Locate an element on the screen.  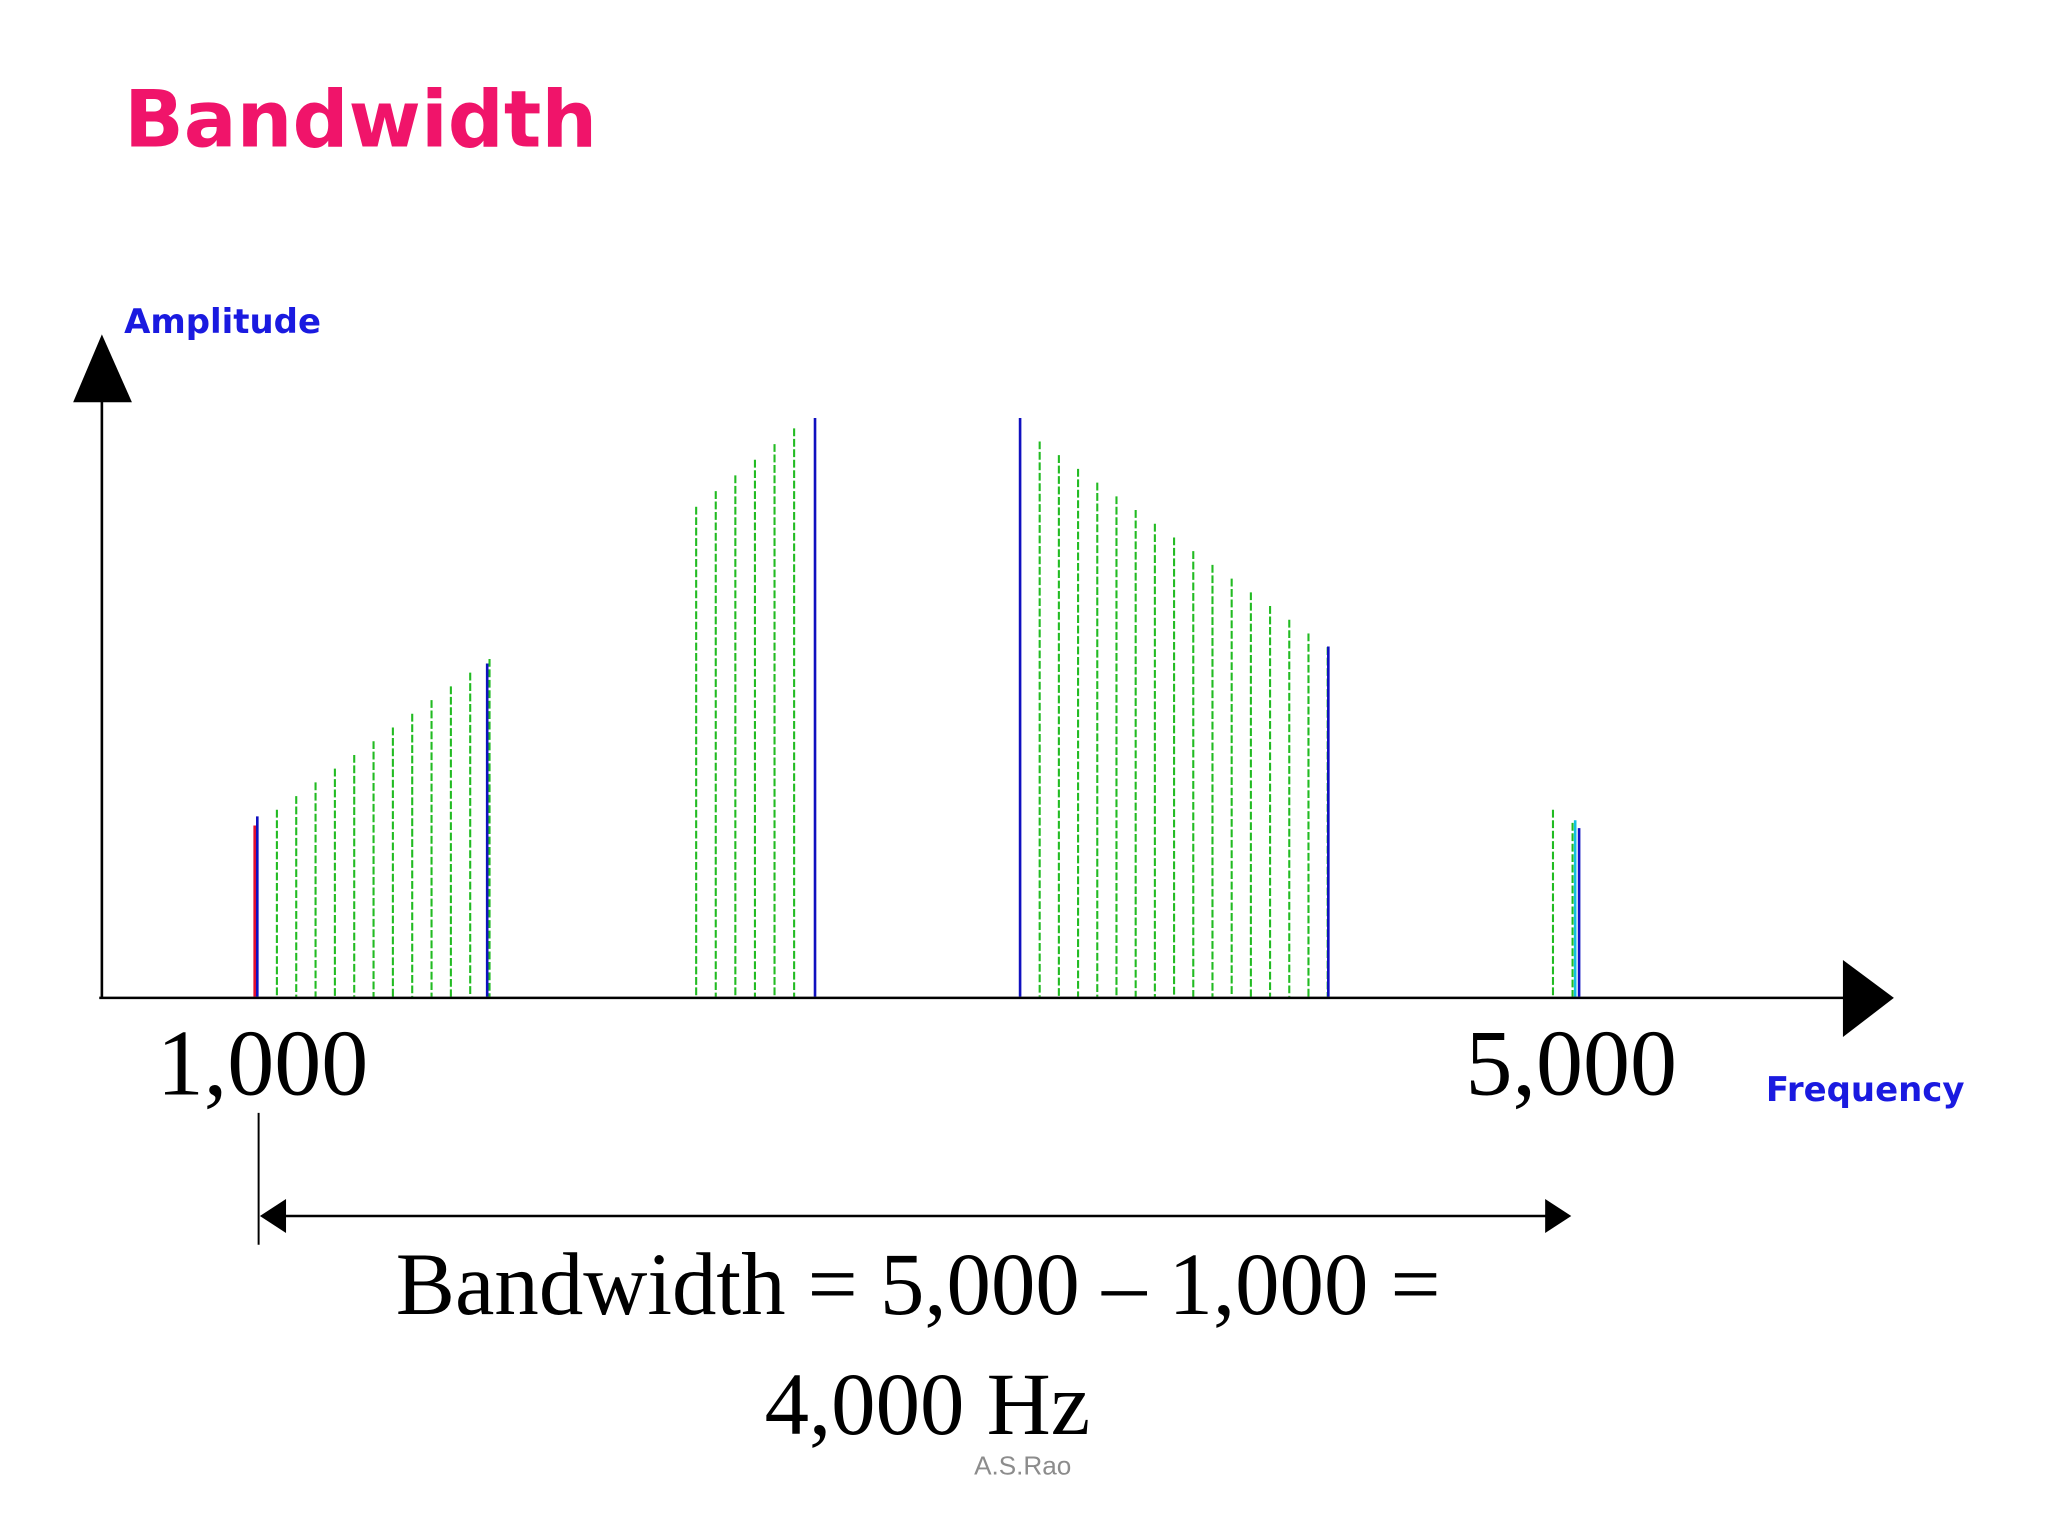
equation-line-2: 4,000 Hz is located at coordinates (928, 1405).